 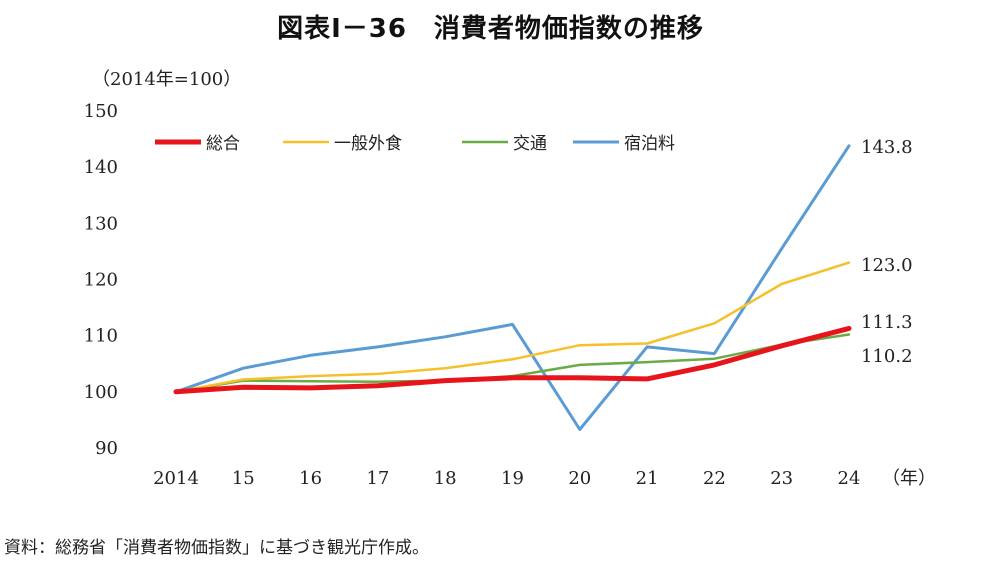 I want to click on y-tick-label: 110, so click(x=101, y=336).